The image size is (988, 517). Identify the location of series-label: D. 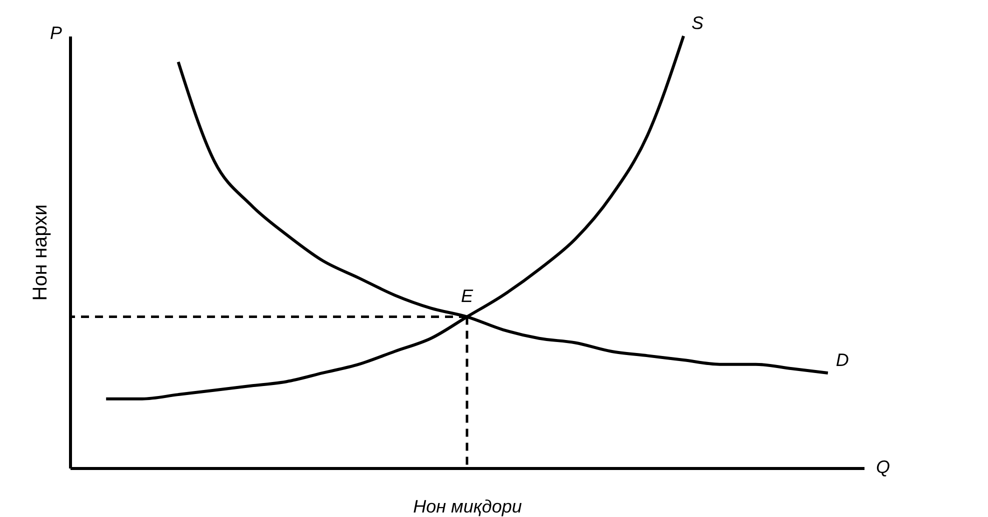
(842, 360).